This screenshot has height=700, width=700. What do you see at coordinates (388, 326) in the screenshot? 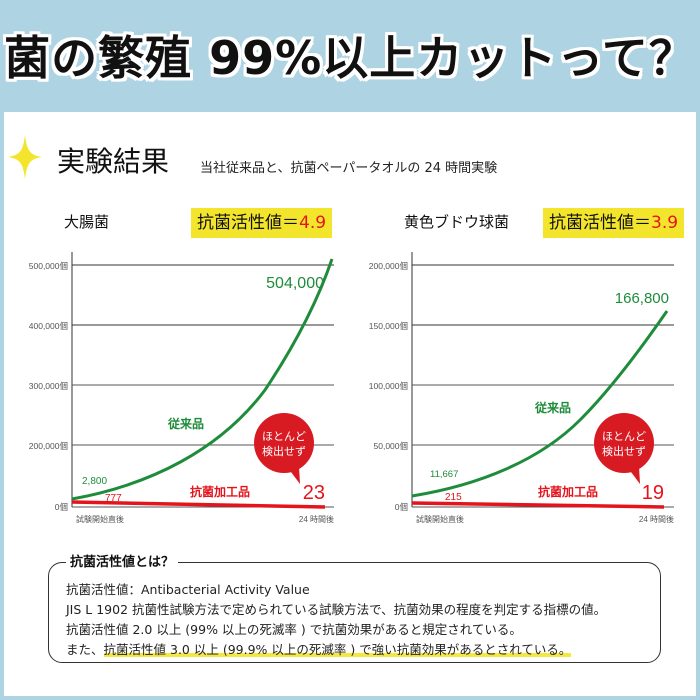
I see `y-tick: 150,000個` at bounding box center [388, 326].